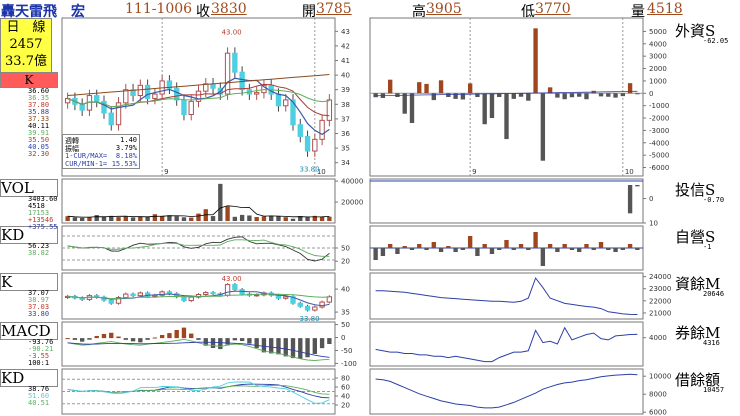  Describe the element at coordinates (29, 80) in the screenshot. I see `k-tag: K` at that location.